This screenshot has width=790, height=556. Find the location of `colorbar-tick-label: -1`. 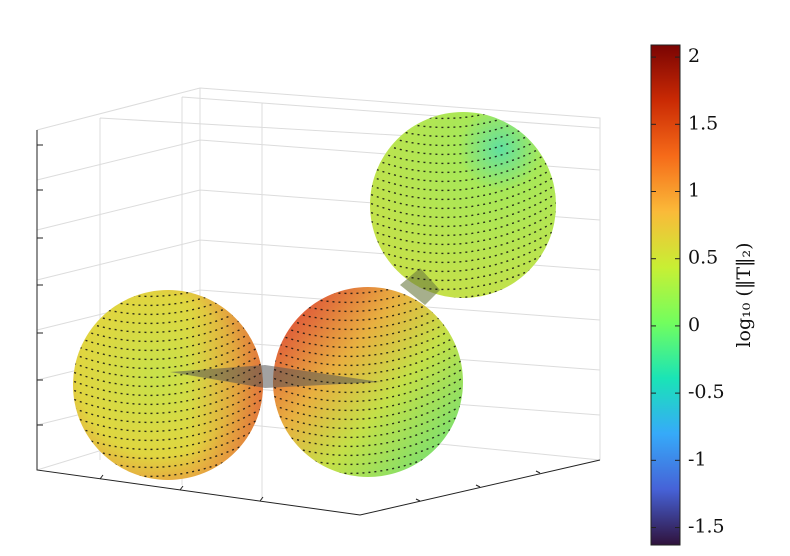

colorbar-tick-label: -1 is located at coordinates (697, 459).